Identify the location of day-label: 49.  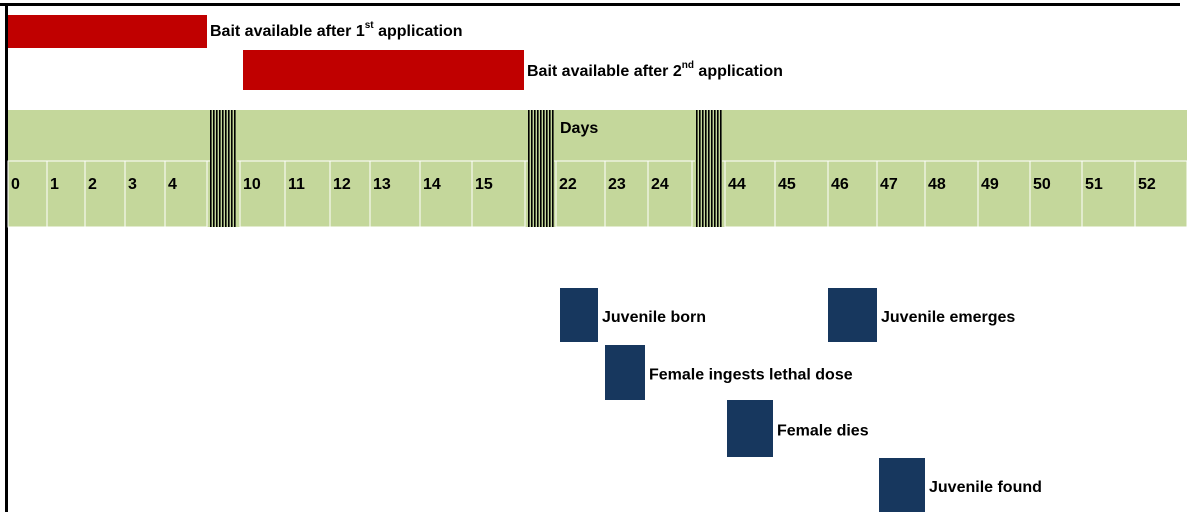
(990, 184).